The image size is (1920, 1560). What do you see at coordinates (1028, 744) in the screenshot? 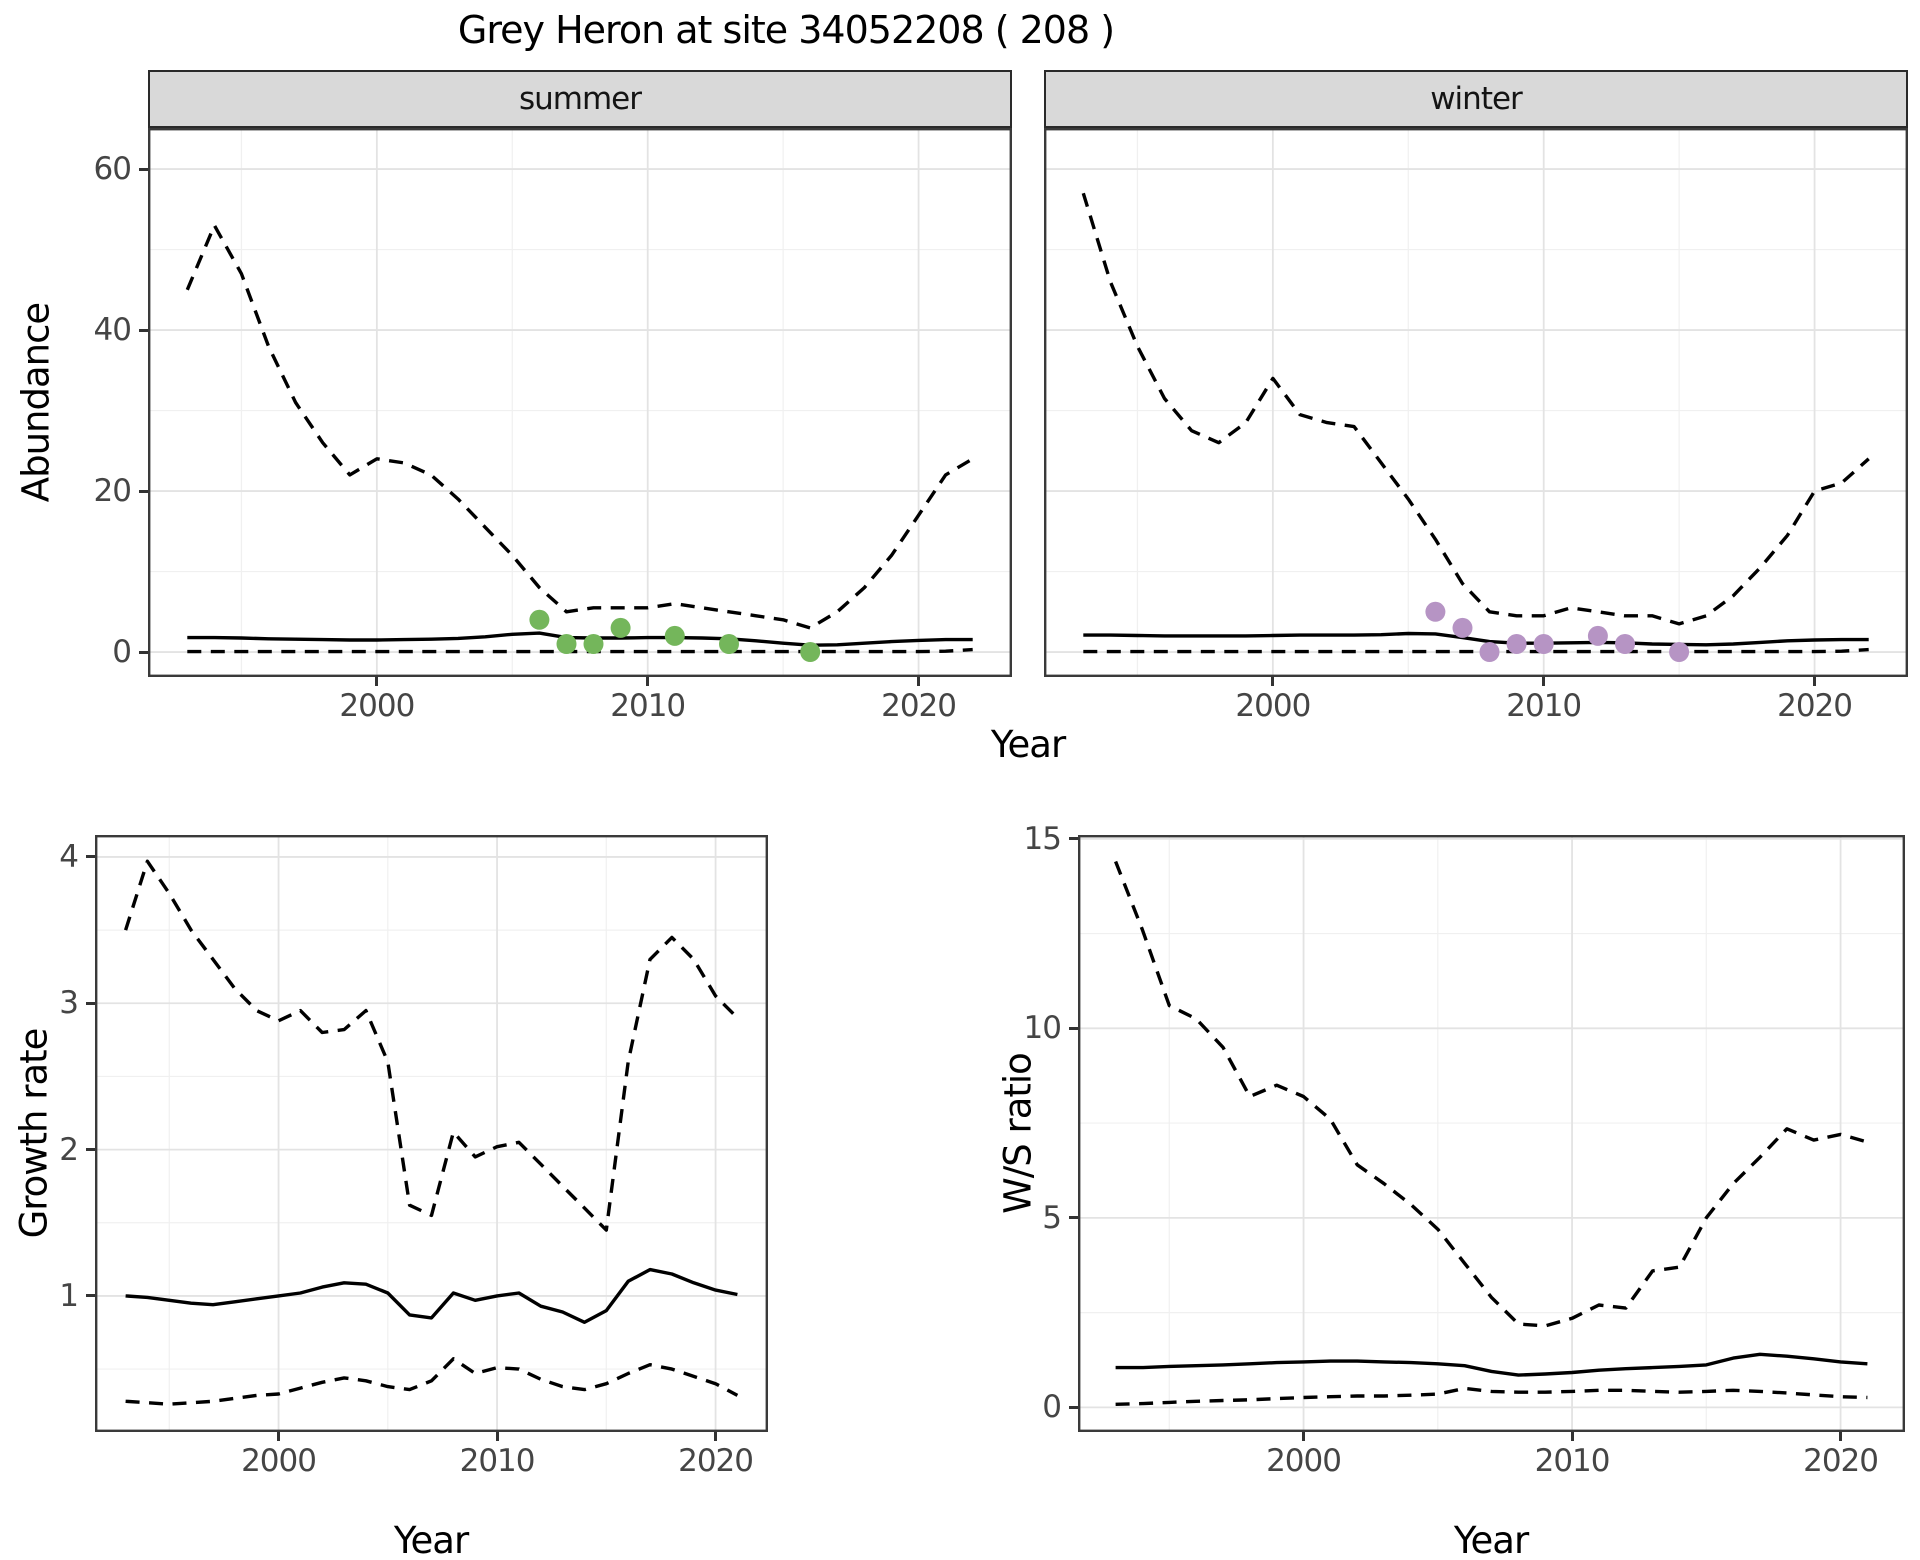
I see `x-axis-title-year-top: Year` at bounding box center [1028, 744].